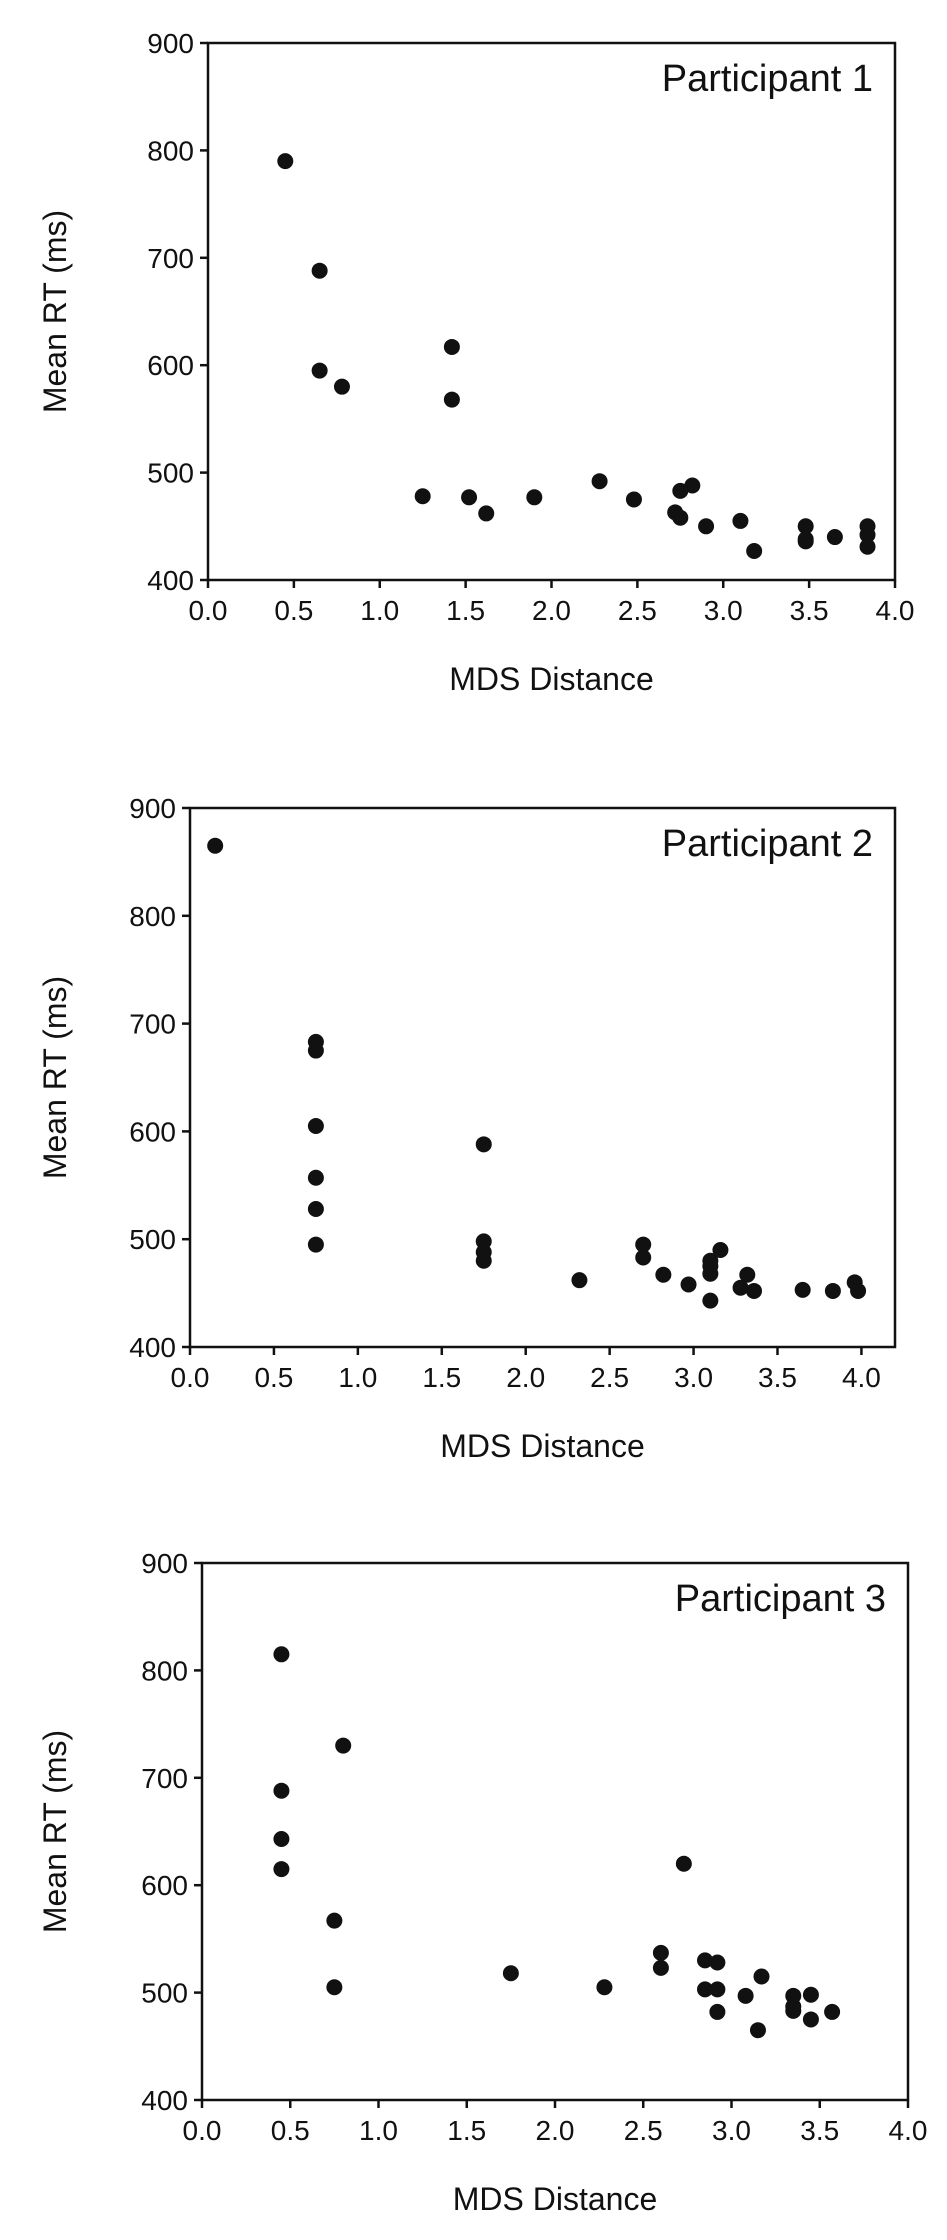 The width and height of the screenshot is (947, 2240). I want to click on x-tick-label: 2.0, so click(551, 610).